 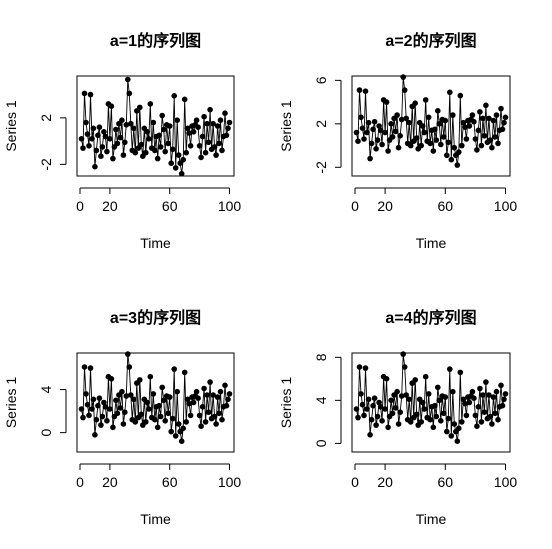 What do you see at coordinates (321, 167) in the screenshot?
I see `y-tick-label: -2` at bounding box center [321, 167].